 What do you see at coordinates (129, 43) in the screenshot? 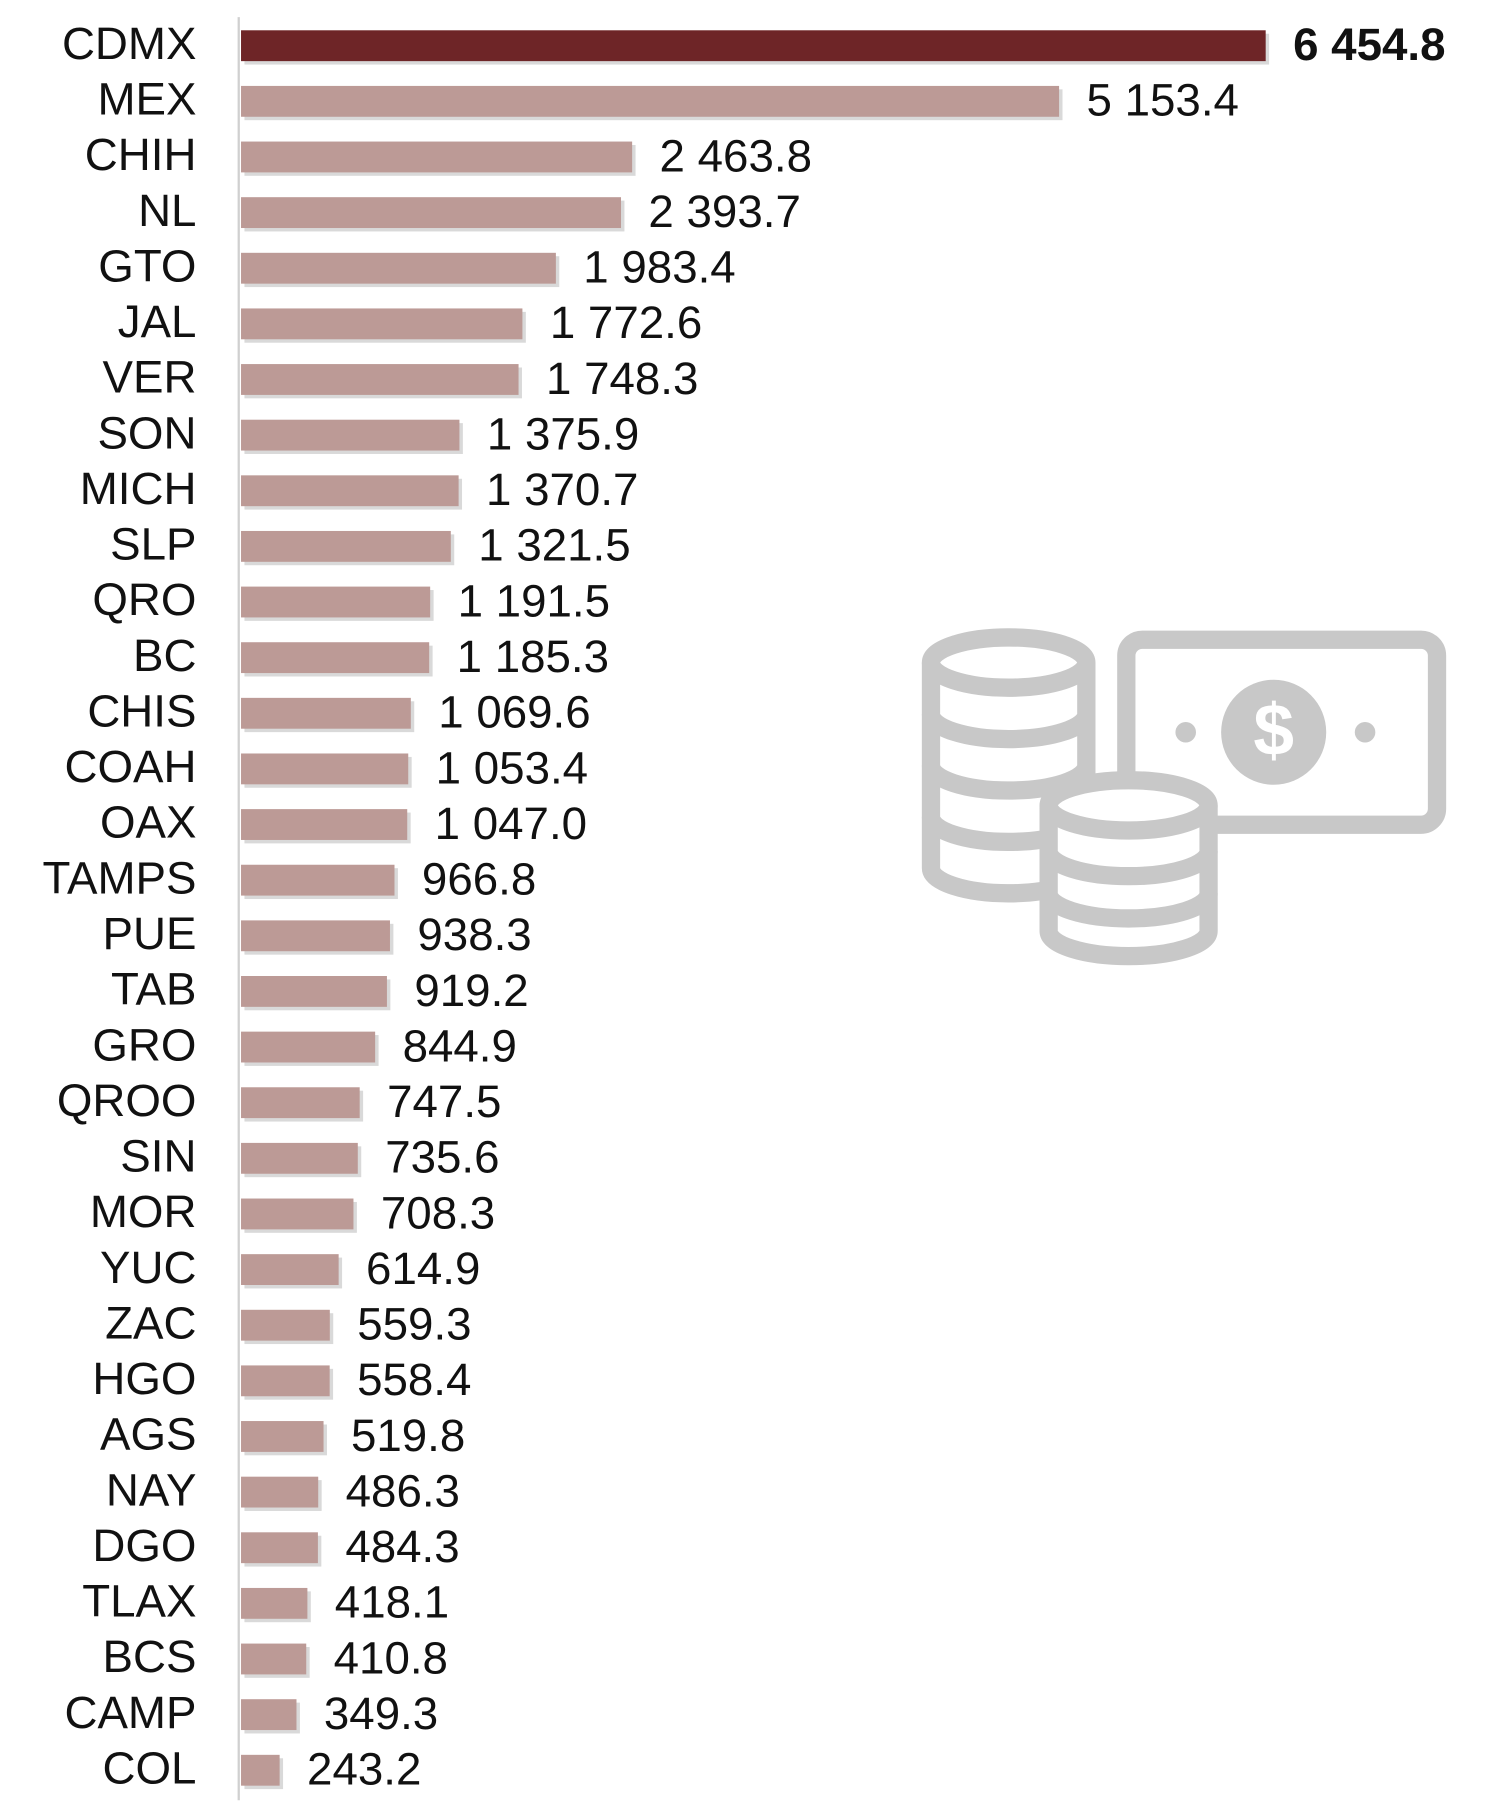
I see `category-label: CDMX` at bounding box center [129, 43].